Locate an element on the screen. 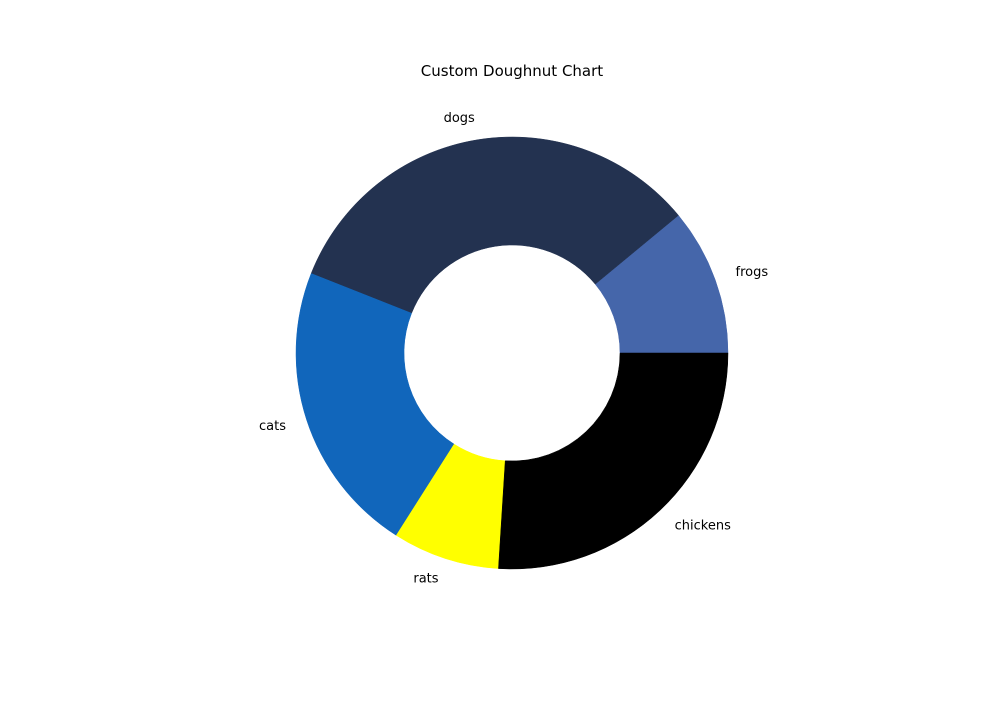  slice-label-chickens: chickens is located at coordinates (703, 526).